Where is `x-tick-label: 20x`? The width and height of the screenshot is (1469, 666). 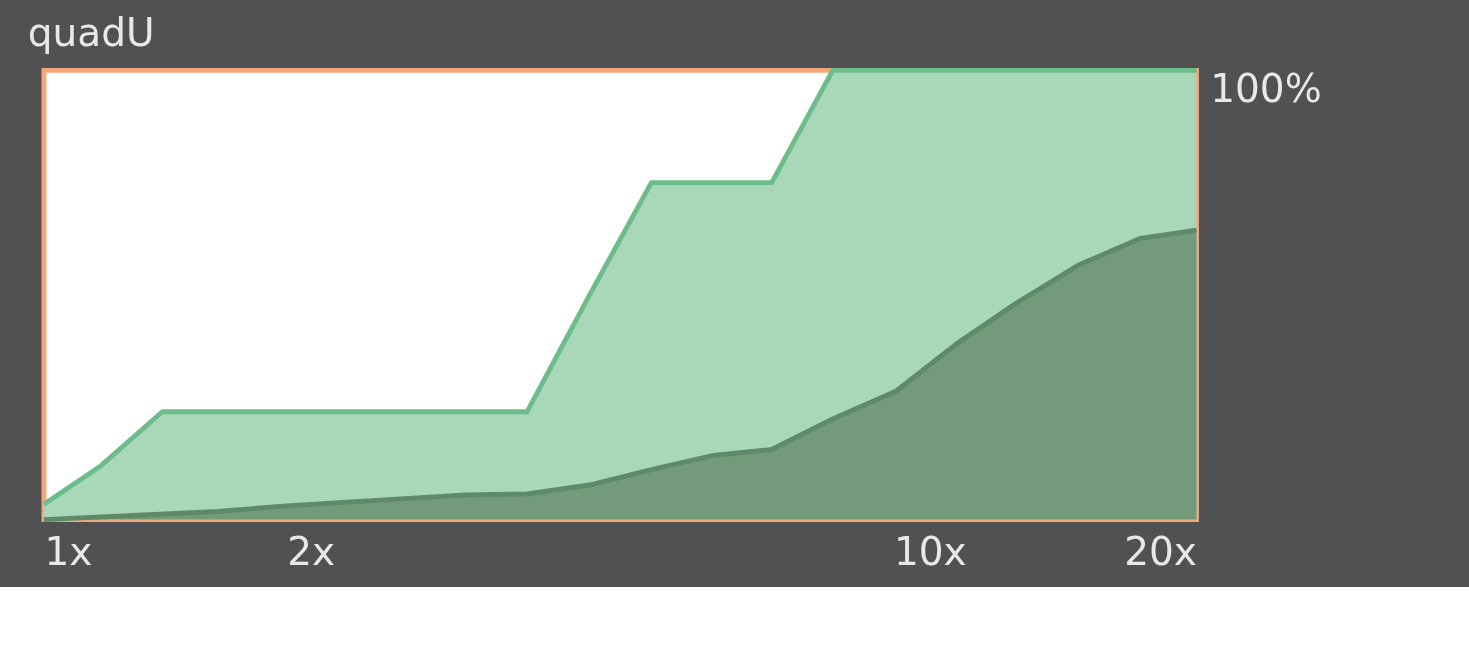 x-tick-label: 20x is located at coordinates (1160, 552).